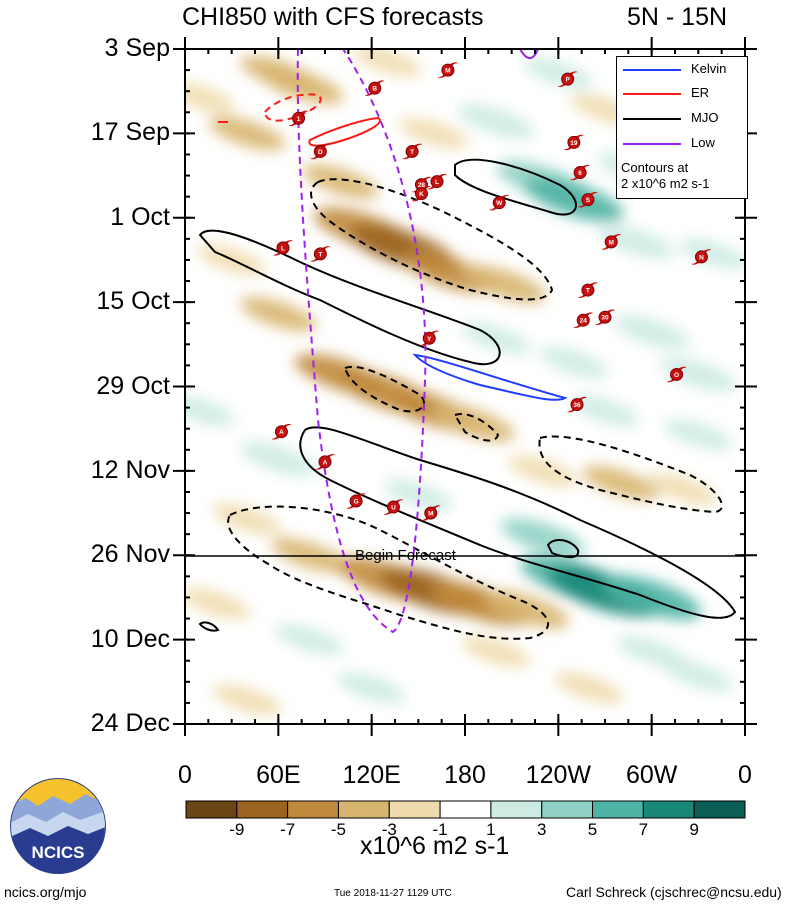 Image resolution: width=809 pixels, height=907 pixels. I want to click on storm-marker: K, so click(421, 193).